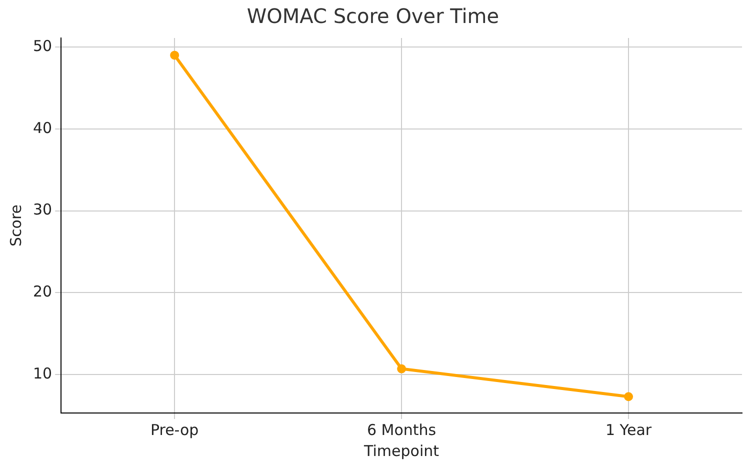 Image resolution: width=750 pixels, height=465 pixels. I want to click on y-axis-title: Score, so click(15, 225).